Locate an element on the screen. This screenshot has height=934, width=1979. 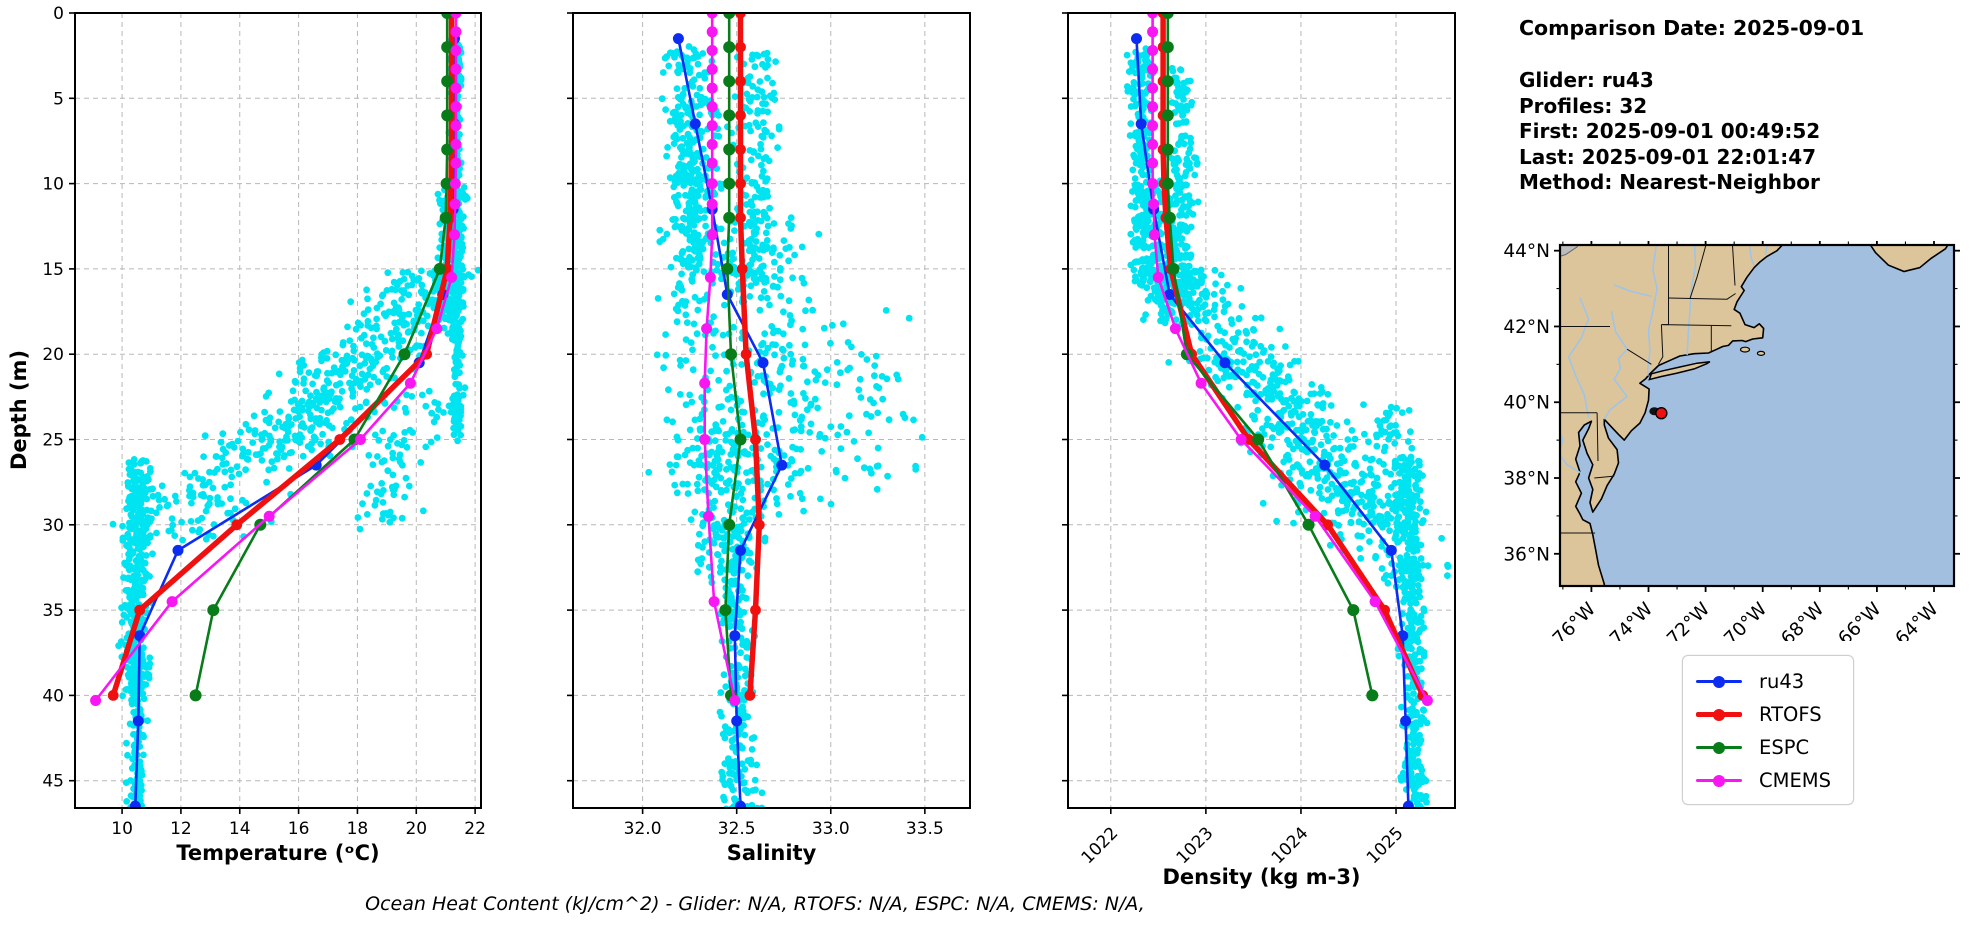
x-axis-label: Salinity is located at coordinates (772, 853).